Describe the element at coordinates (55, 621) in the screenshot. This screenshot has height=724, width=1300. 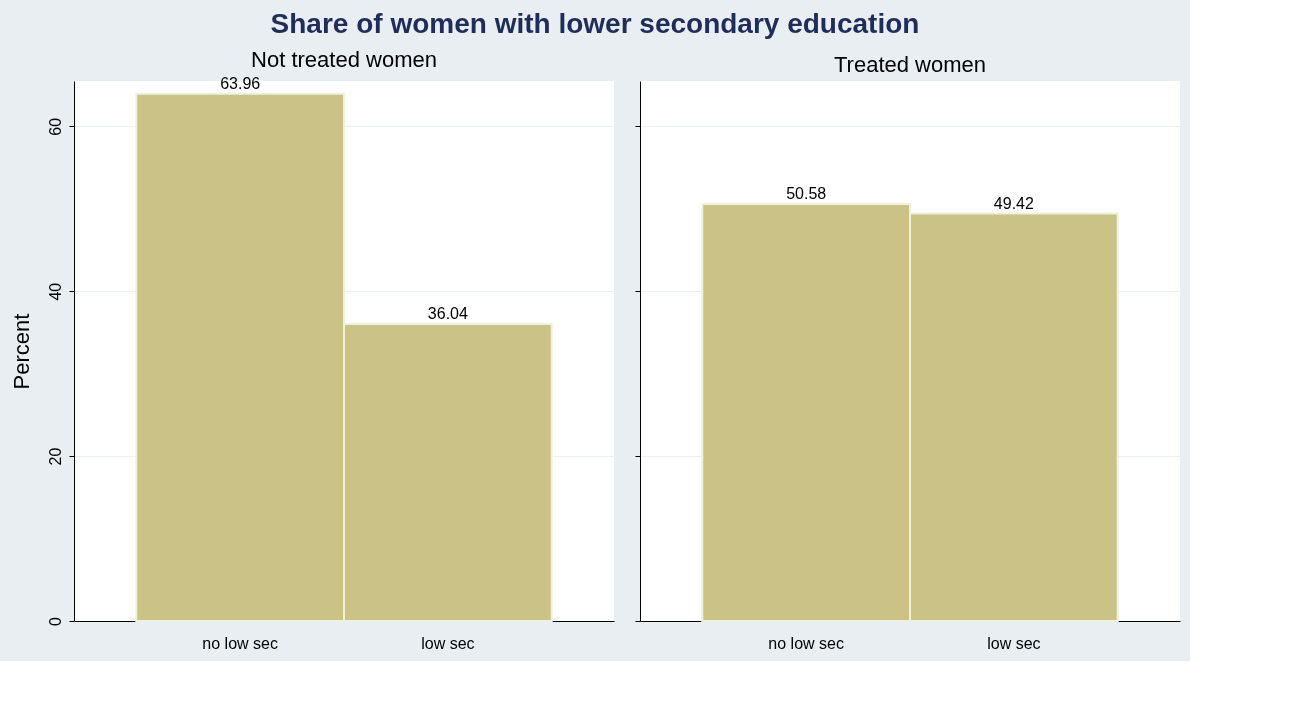
I see `y-tick-label: 0` at that location.